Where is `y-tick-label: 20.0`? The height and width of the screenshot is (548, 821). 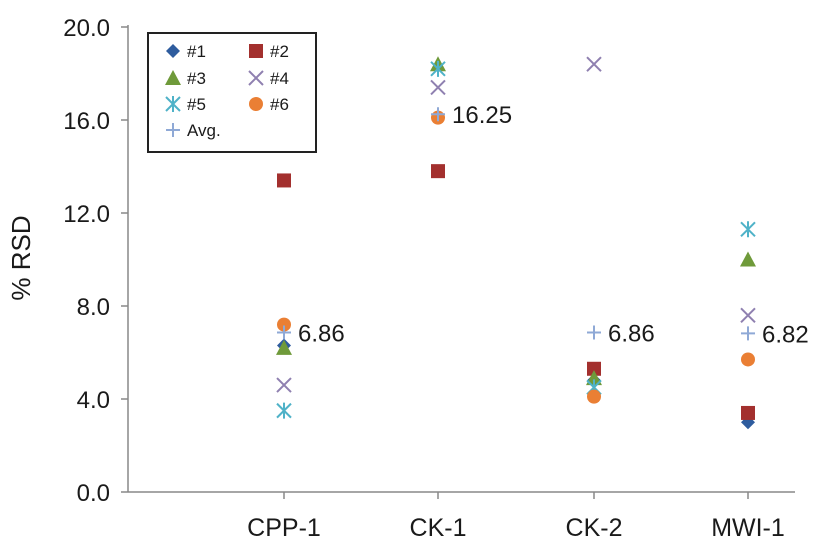 y-tick-label: 20.0 is located at coordinates (86, 28).